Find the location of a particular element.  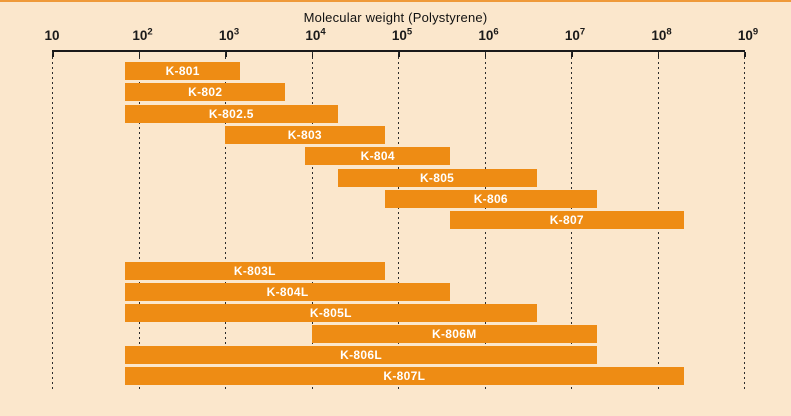

x-tick-label-10e6: 10⁶ is located at coordinates (488, 34).